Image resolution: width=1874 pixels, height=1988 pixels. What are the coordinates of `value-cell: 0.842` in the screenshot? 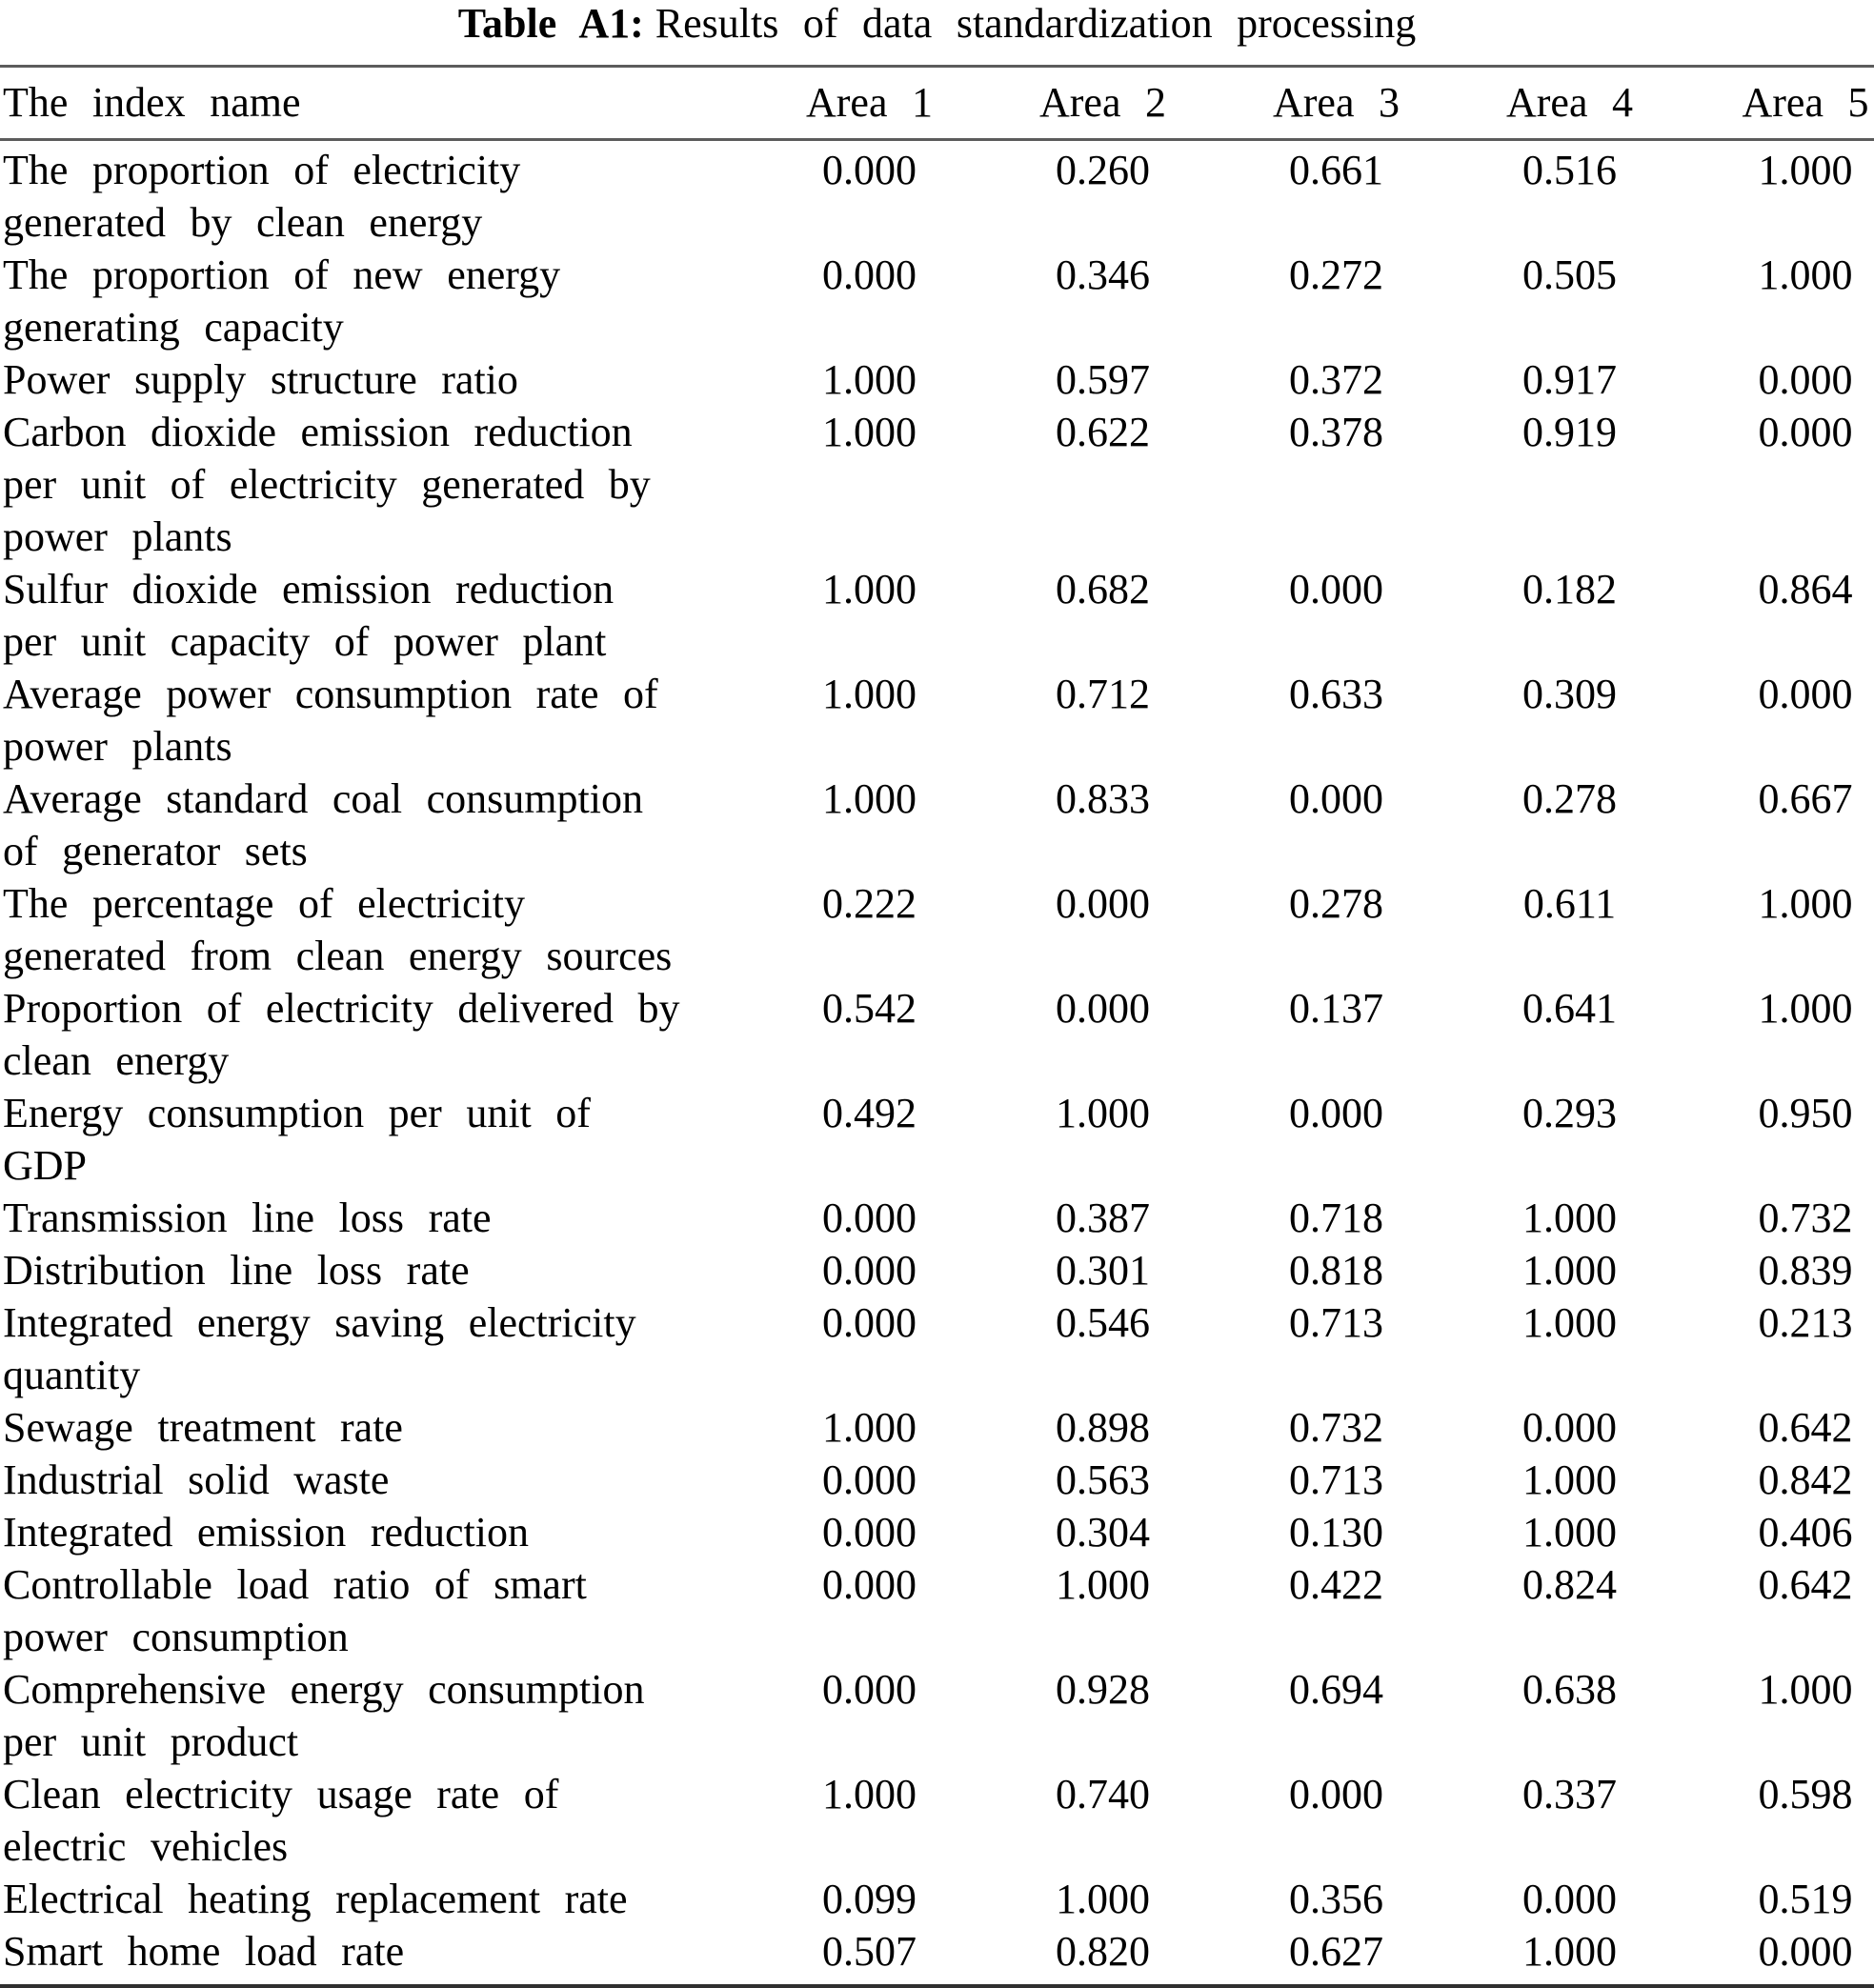 It's located at (1805, 1479).